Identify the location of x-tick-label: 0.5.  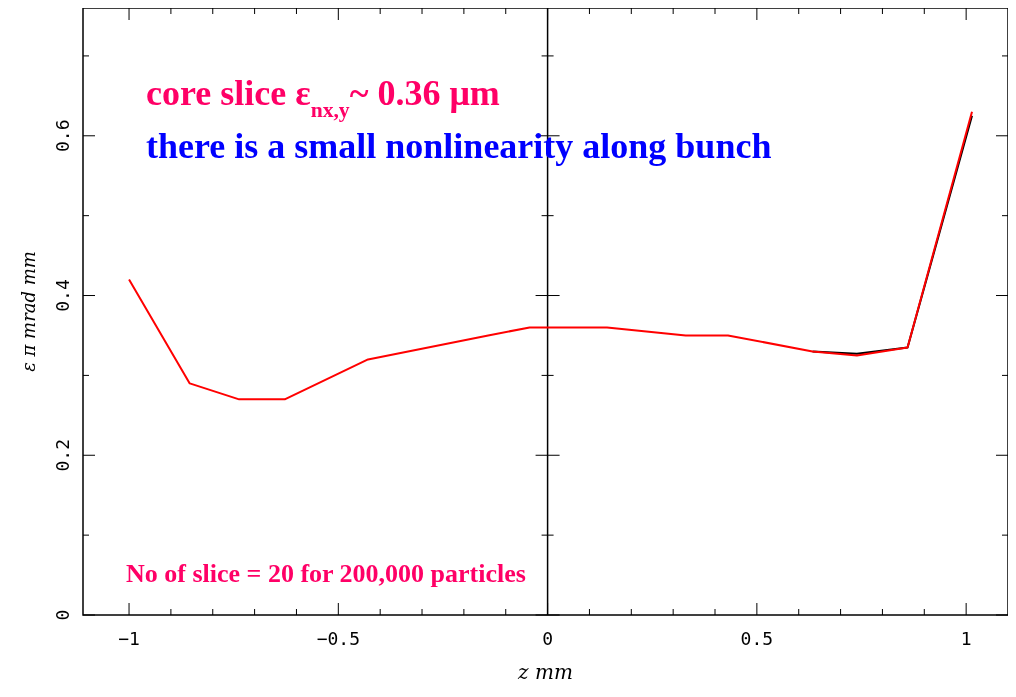
(757, 638).